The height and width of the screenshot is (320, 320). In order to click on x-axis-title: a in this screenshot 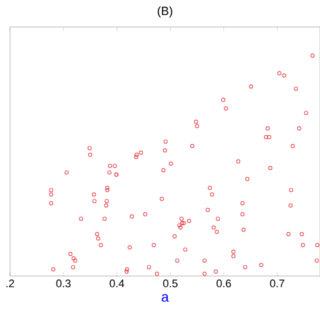, I will do `click(165, 298)`.